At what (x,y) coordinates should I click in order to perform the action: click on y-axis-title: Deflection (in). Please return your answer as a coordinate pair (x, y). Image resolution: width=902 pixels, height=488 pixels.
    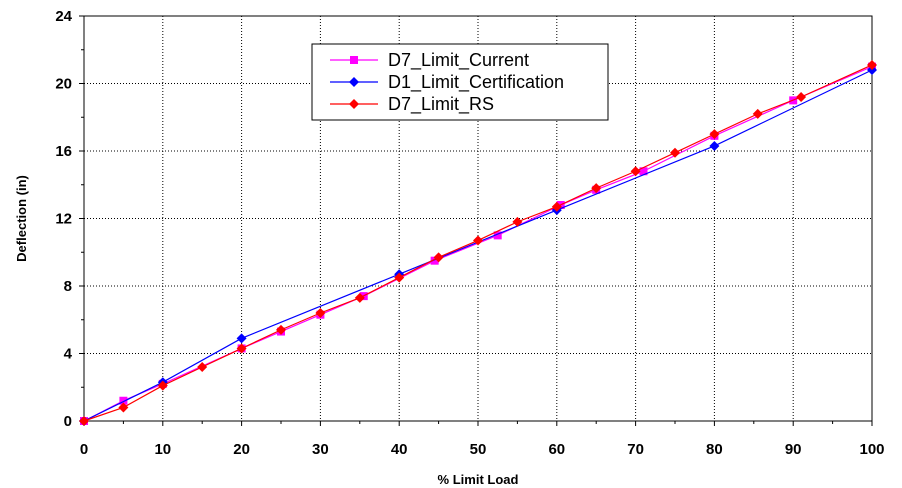
    Looking at the image, I should click on (21, 218).